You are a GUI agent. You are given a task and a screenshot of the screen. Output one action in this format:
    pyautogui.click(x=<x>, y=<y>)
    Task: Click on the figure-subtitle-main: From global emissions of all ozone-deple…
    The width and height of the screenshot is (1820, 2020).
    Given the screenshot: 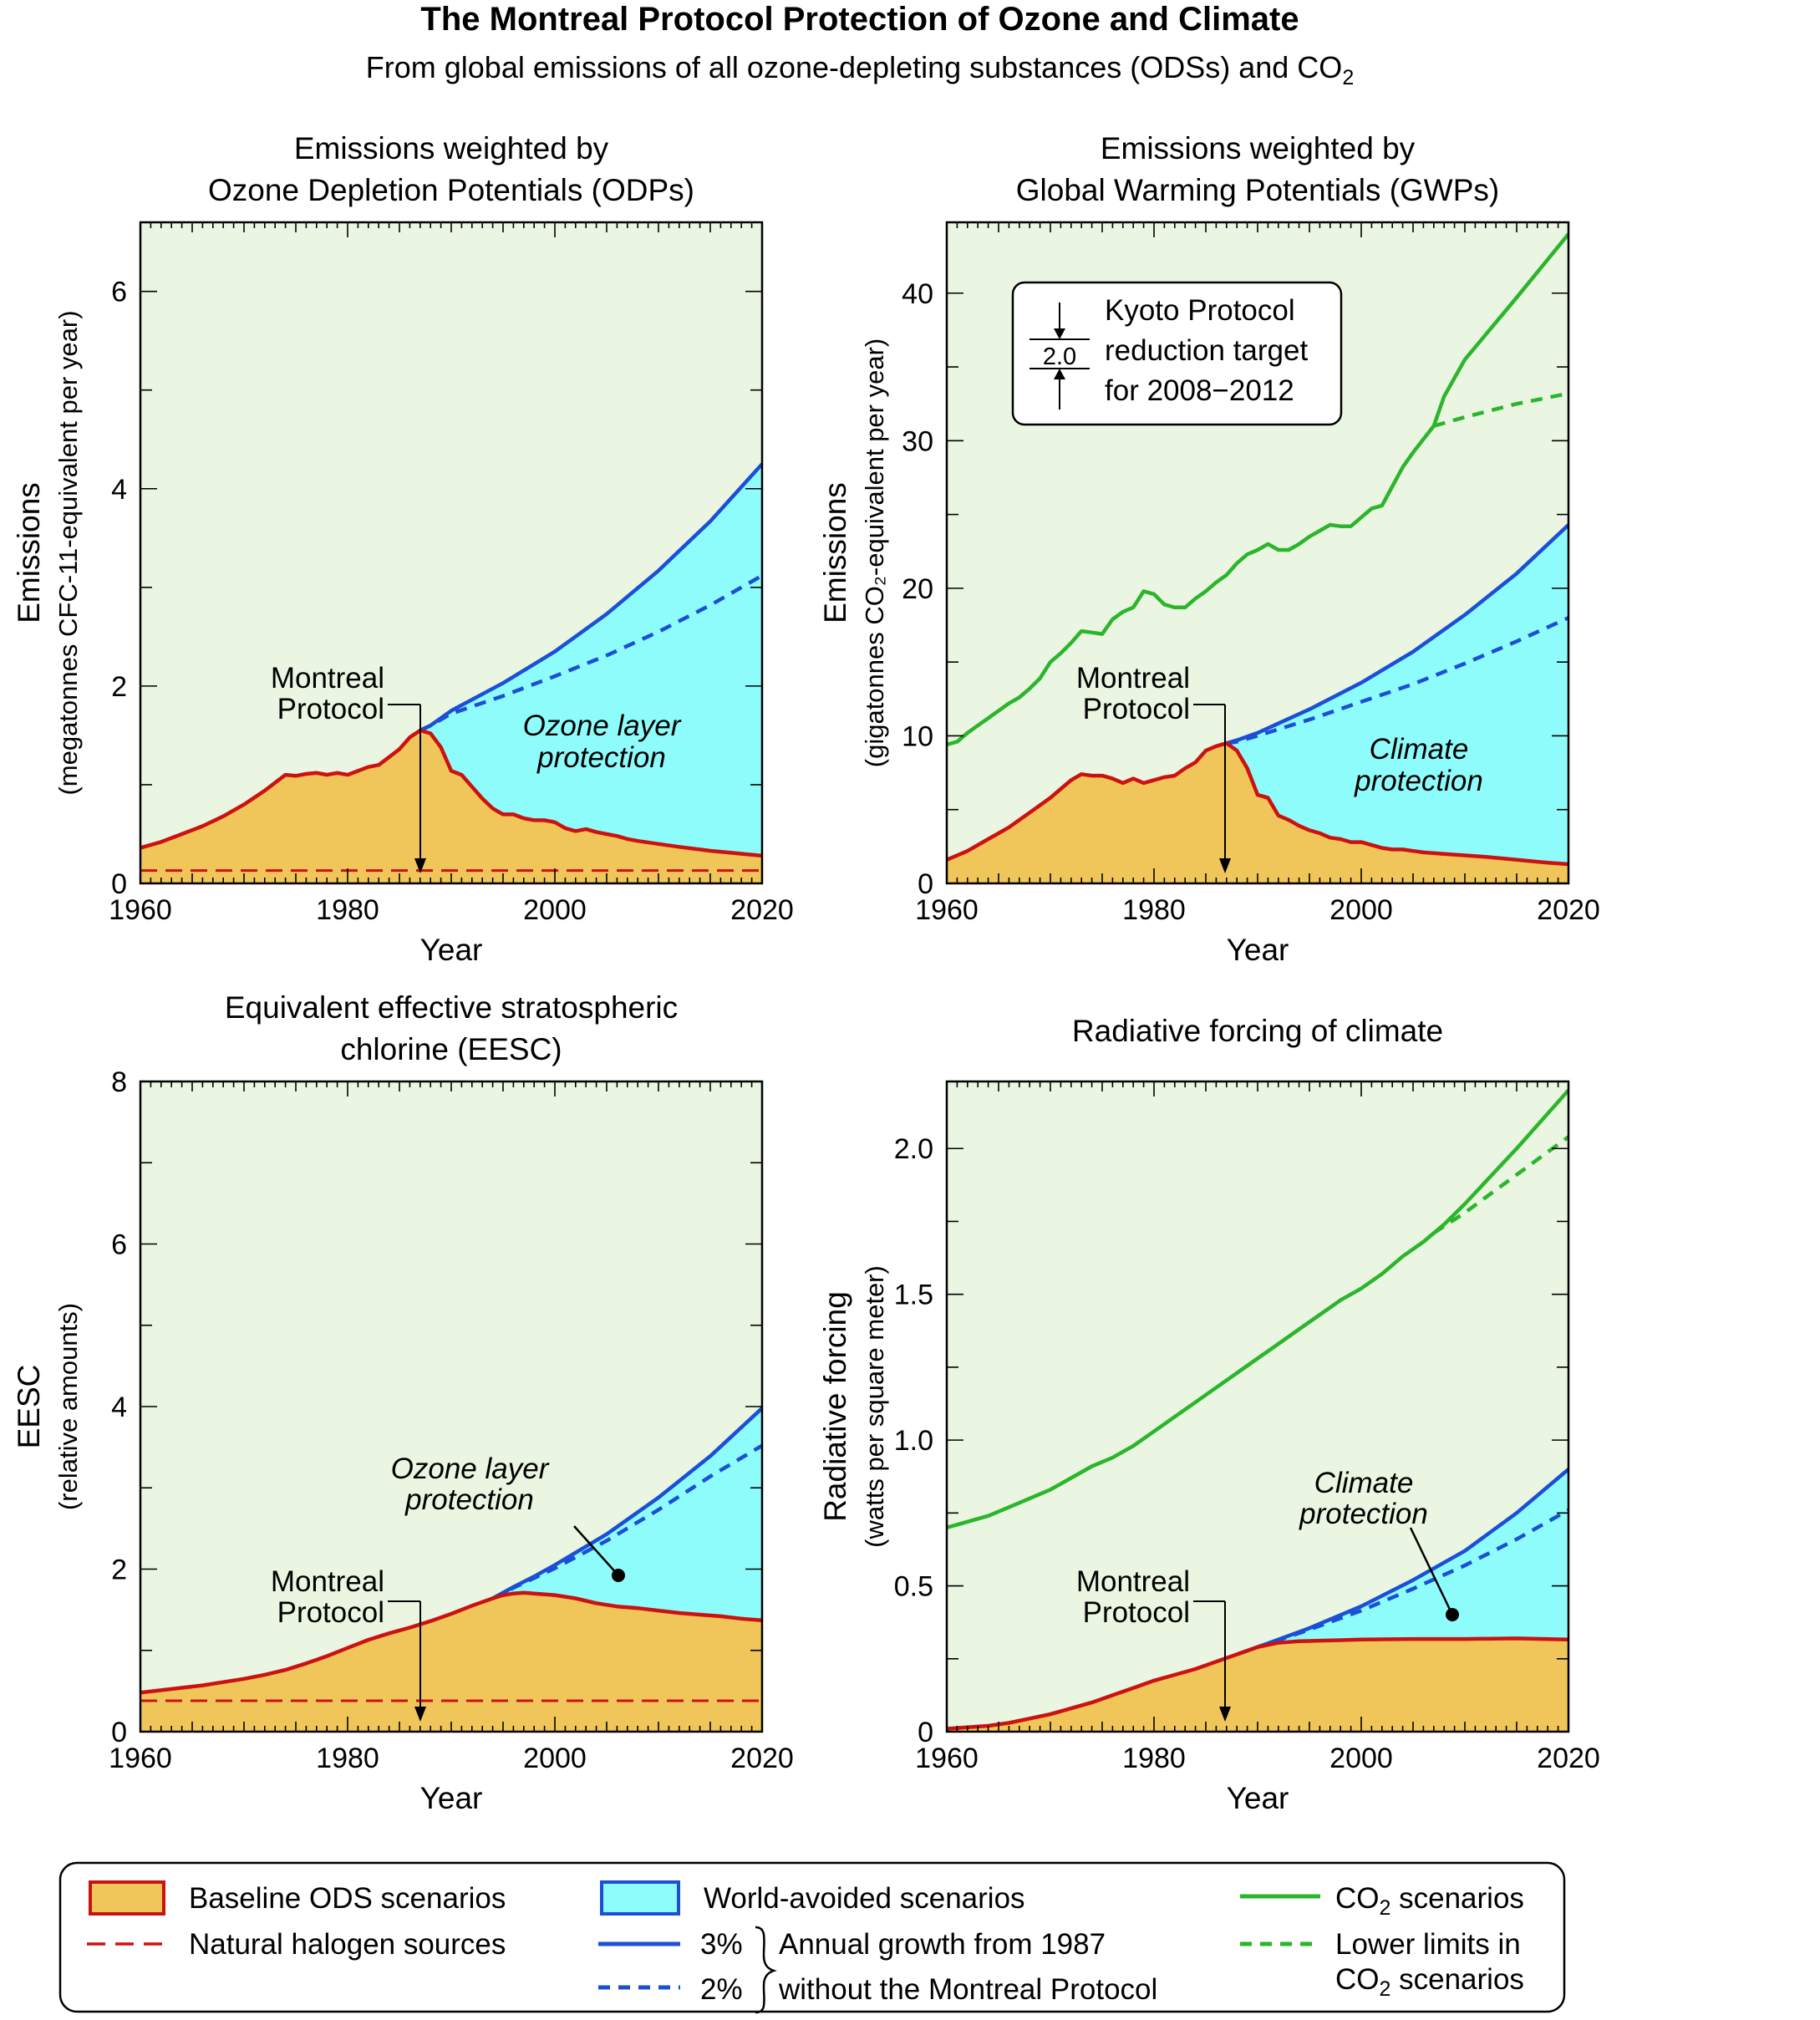 What is the action you would take?
    pyautogui.click(x=854, y=67)
    